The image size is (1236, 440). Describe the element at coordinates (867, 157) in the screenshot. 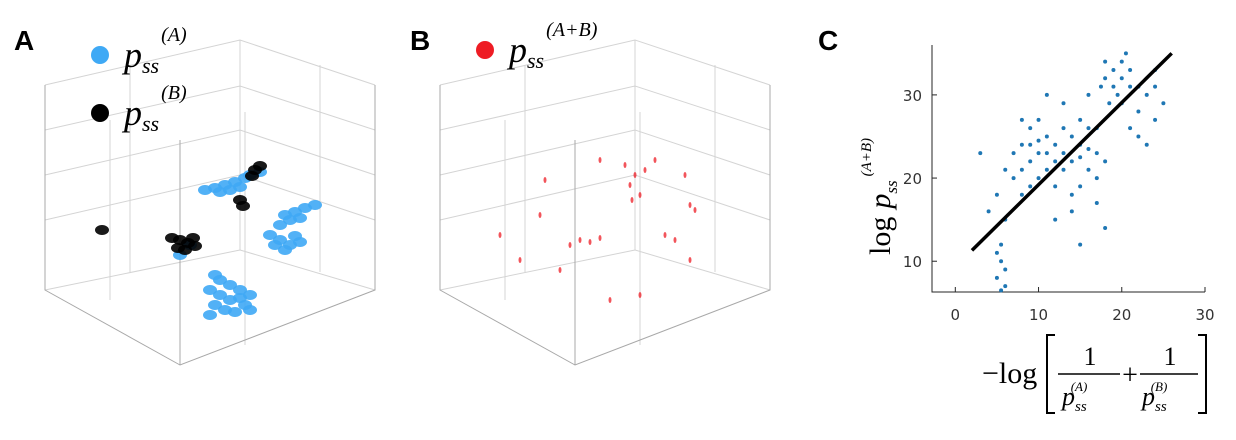

I see `y-label-part: (A+B)` at that location.